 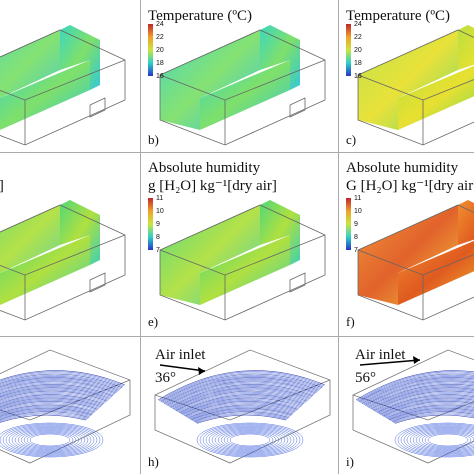 I want to click on panel-title: Absolute humidity, so click(x=204, y=168).